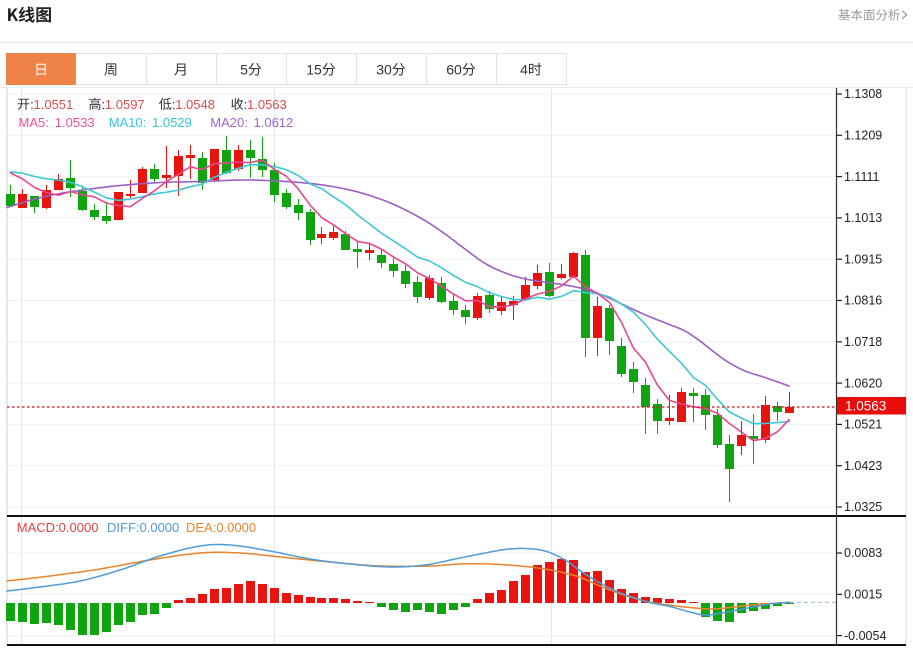 This screenshot has width=913, height=653. What do you see at coordinates (863, 383) in the screenshot?
I see `svg-text: 1.0620` at bounding box center [863, 383].